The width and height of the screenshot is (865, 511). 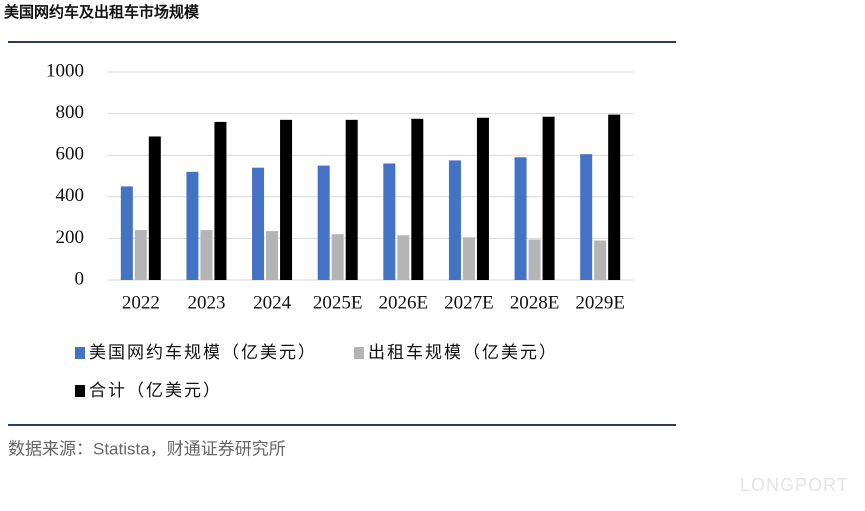 What do you see at coordinates (203, 353) in the screenshot?
I see `legend-label: 美国网约车规模（亿美元）` at bounding box center [203, 353].